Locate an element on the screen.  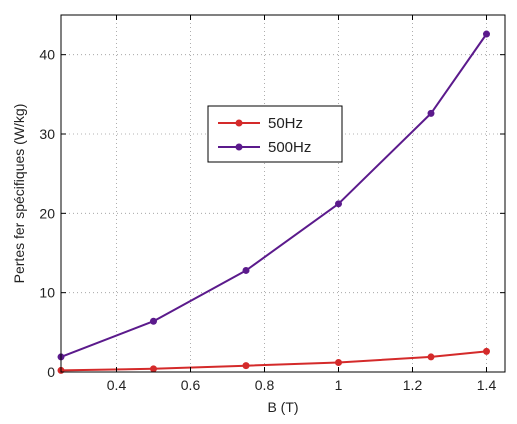
x-tick-label: 1.2 is located at coordinates (413, 385).